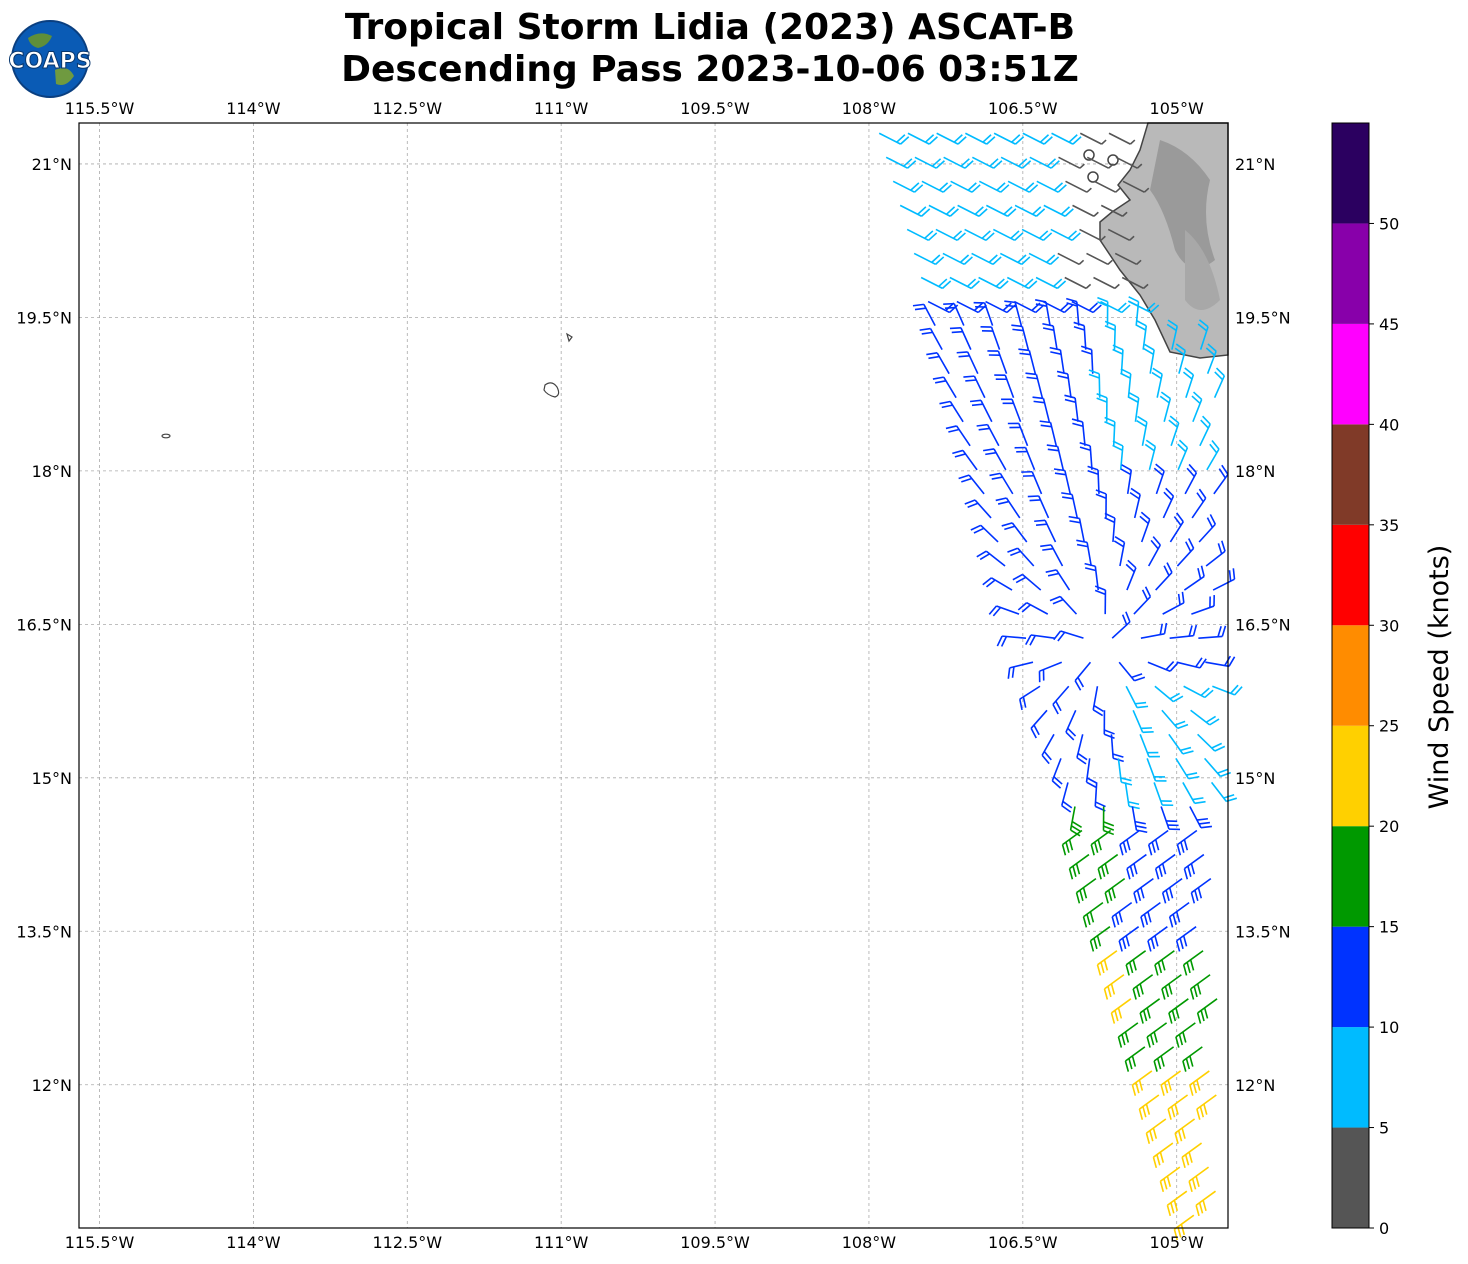 The image size is (1468, 1264). I want to click on land-relief, so click(1182, 204).